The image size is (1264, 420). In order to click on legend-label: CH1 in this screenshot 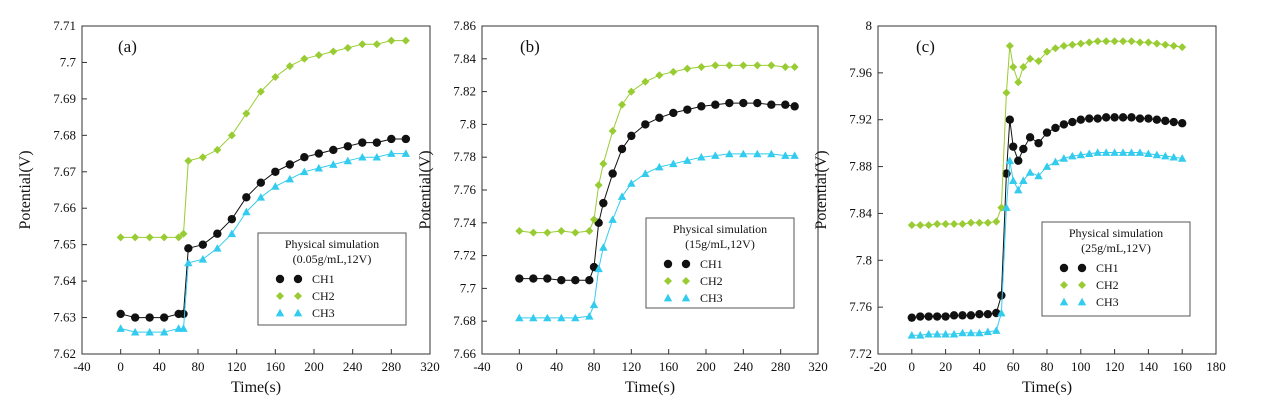, I will do `click(711, 264)`.